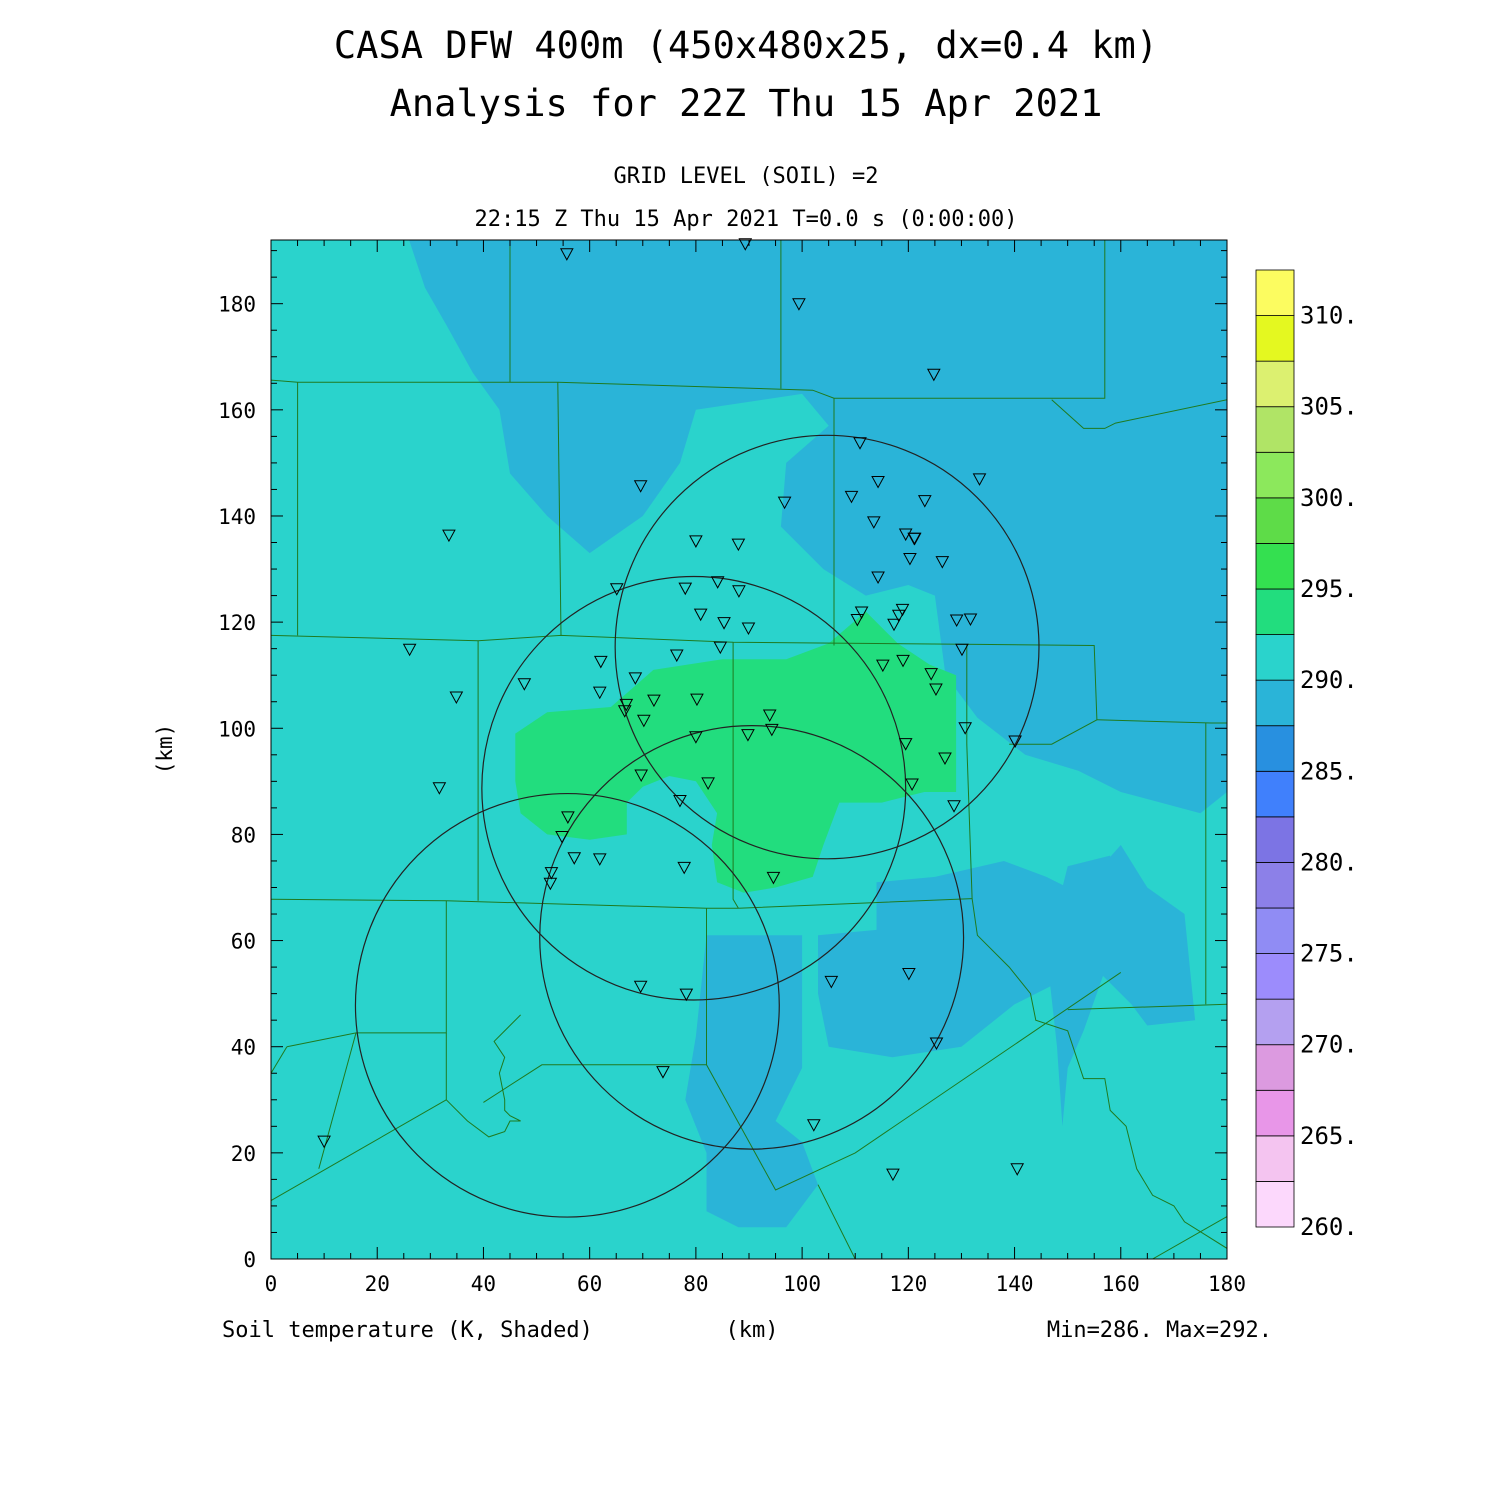 The image size is (1500, 1500). What do you see at coordinates (407, 1330) in the screenshot?
I see `field-label: Soil temperature (K, Shaded)` at bounding box center [407, 1330].